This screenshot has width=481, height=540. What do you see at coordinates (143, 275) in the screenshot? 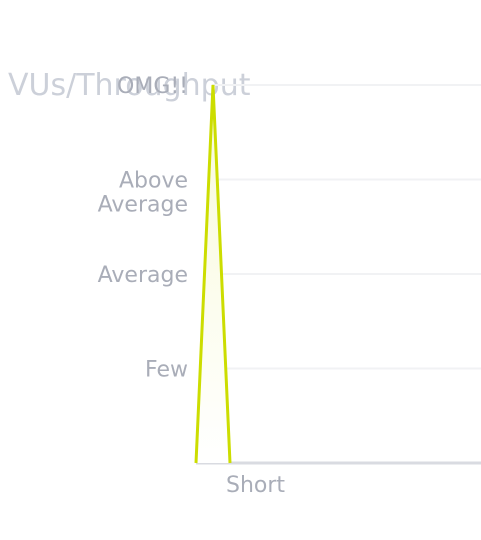
I see `y-tick-label: Average` at bounding box center [143, 275].